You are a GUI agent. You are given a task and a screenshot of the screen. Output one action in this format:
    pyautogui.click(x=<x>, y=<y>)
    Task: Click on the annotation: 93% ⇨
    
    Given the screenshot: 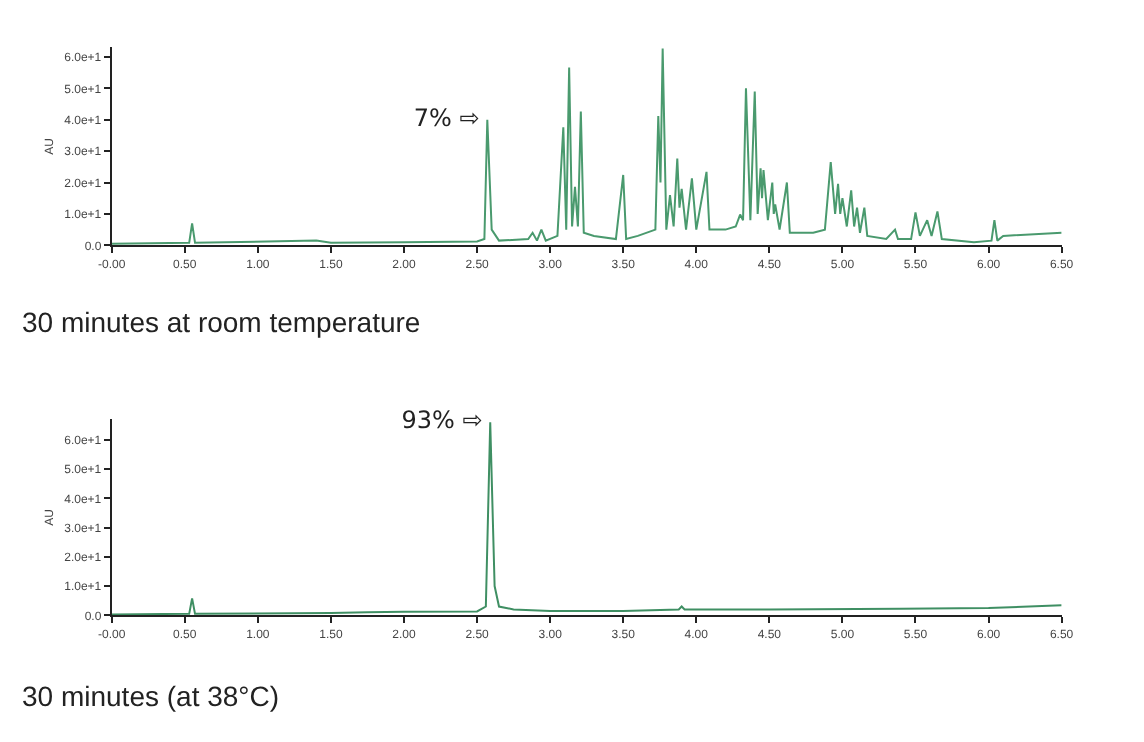 What is the action you would take?
    pyautogui.click(x=446, y=420)
    